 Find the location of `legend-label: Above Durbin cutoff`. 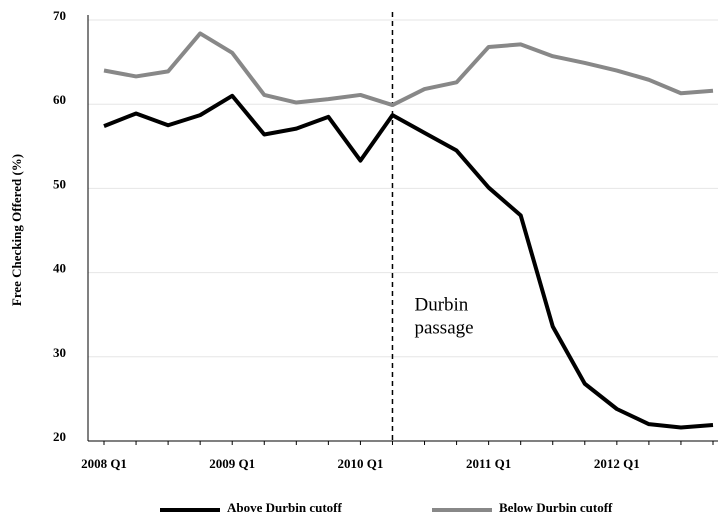

legend-label: Above Durbin cutoff is located at coordinates (285, 507).